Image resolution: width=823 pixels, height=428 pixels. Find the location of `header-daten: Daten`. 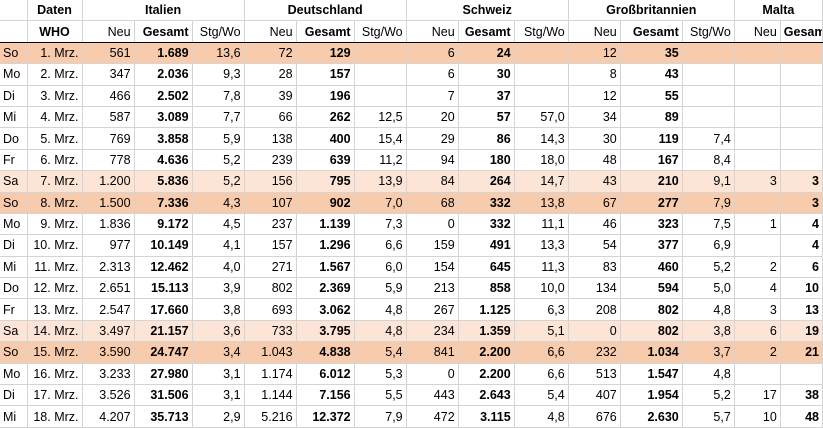

header-daten: Daten is located at coordinates (55, 11).